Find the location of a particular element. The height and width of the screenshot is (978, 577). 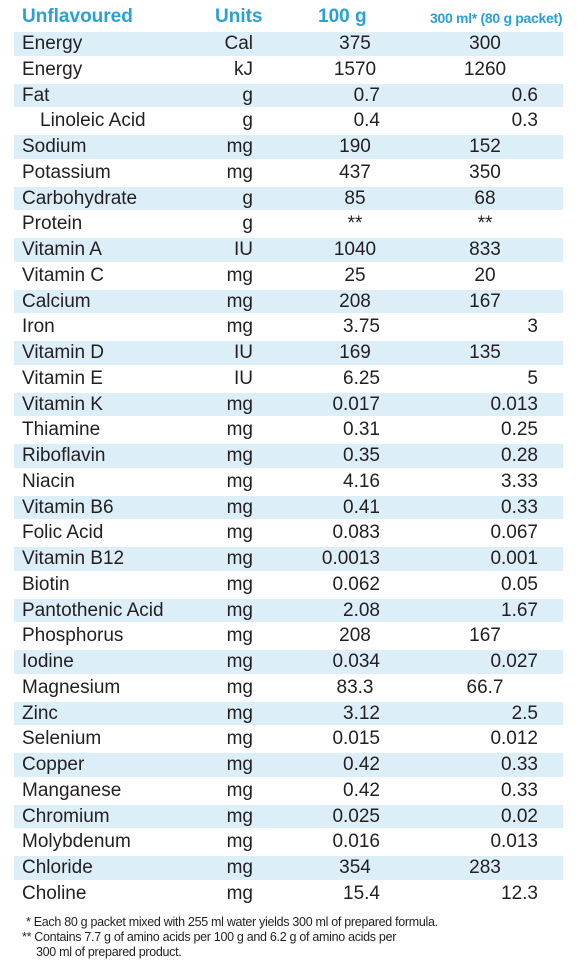

value-per-100g: 1570 is located at coordinates (355, 69).